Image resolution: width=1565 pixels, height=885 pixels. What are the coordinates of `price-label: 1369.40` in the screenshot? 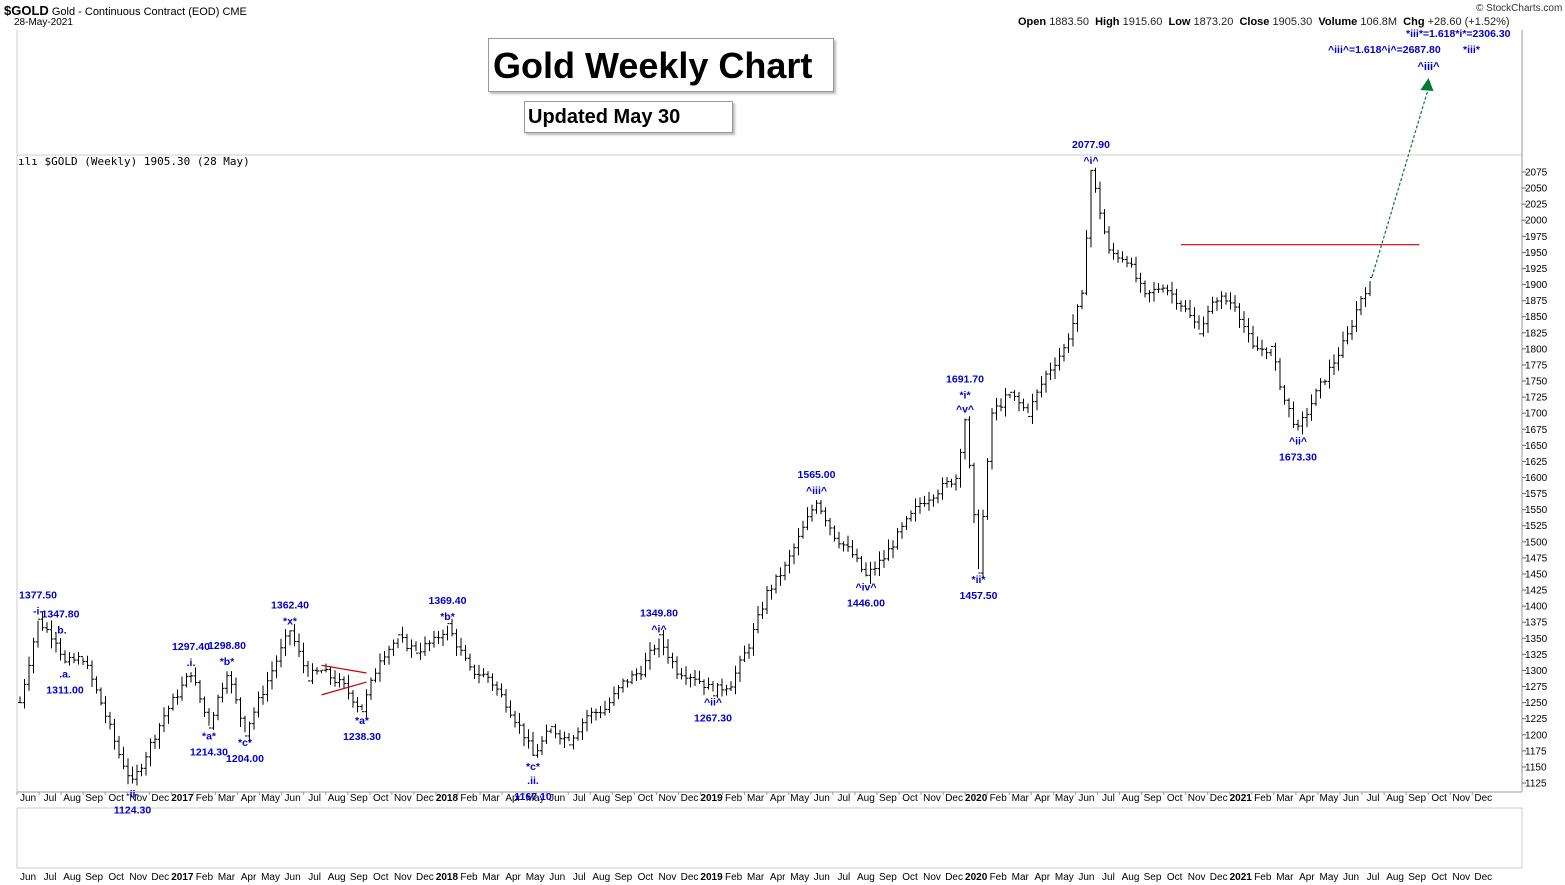 It's located at (448, 601).